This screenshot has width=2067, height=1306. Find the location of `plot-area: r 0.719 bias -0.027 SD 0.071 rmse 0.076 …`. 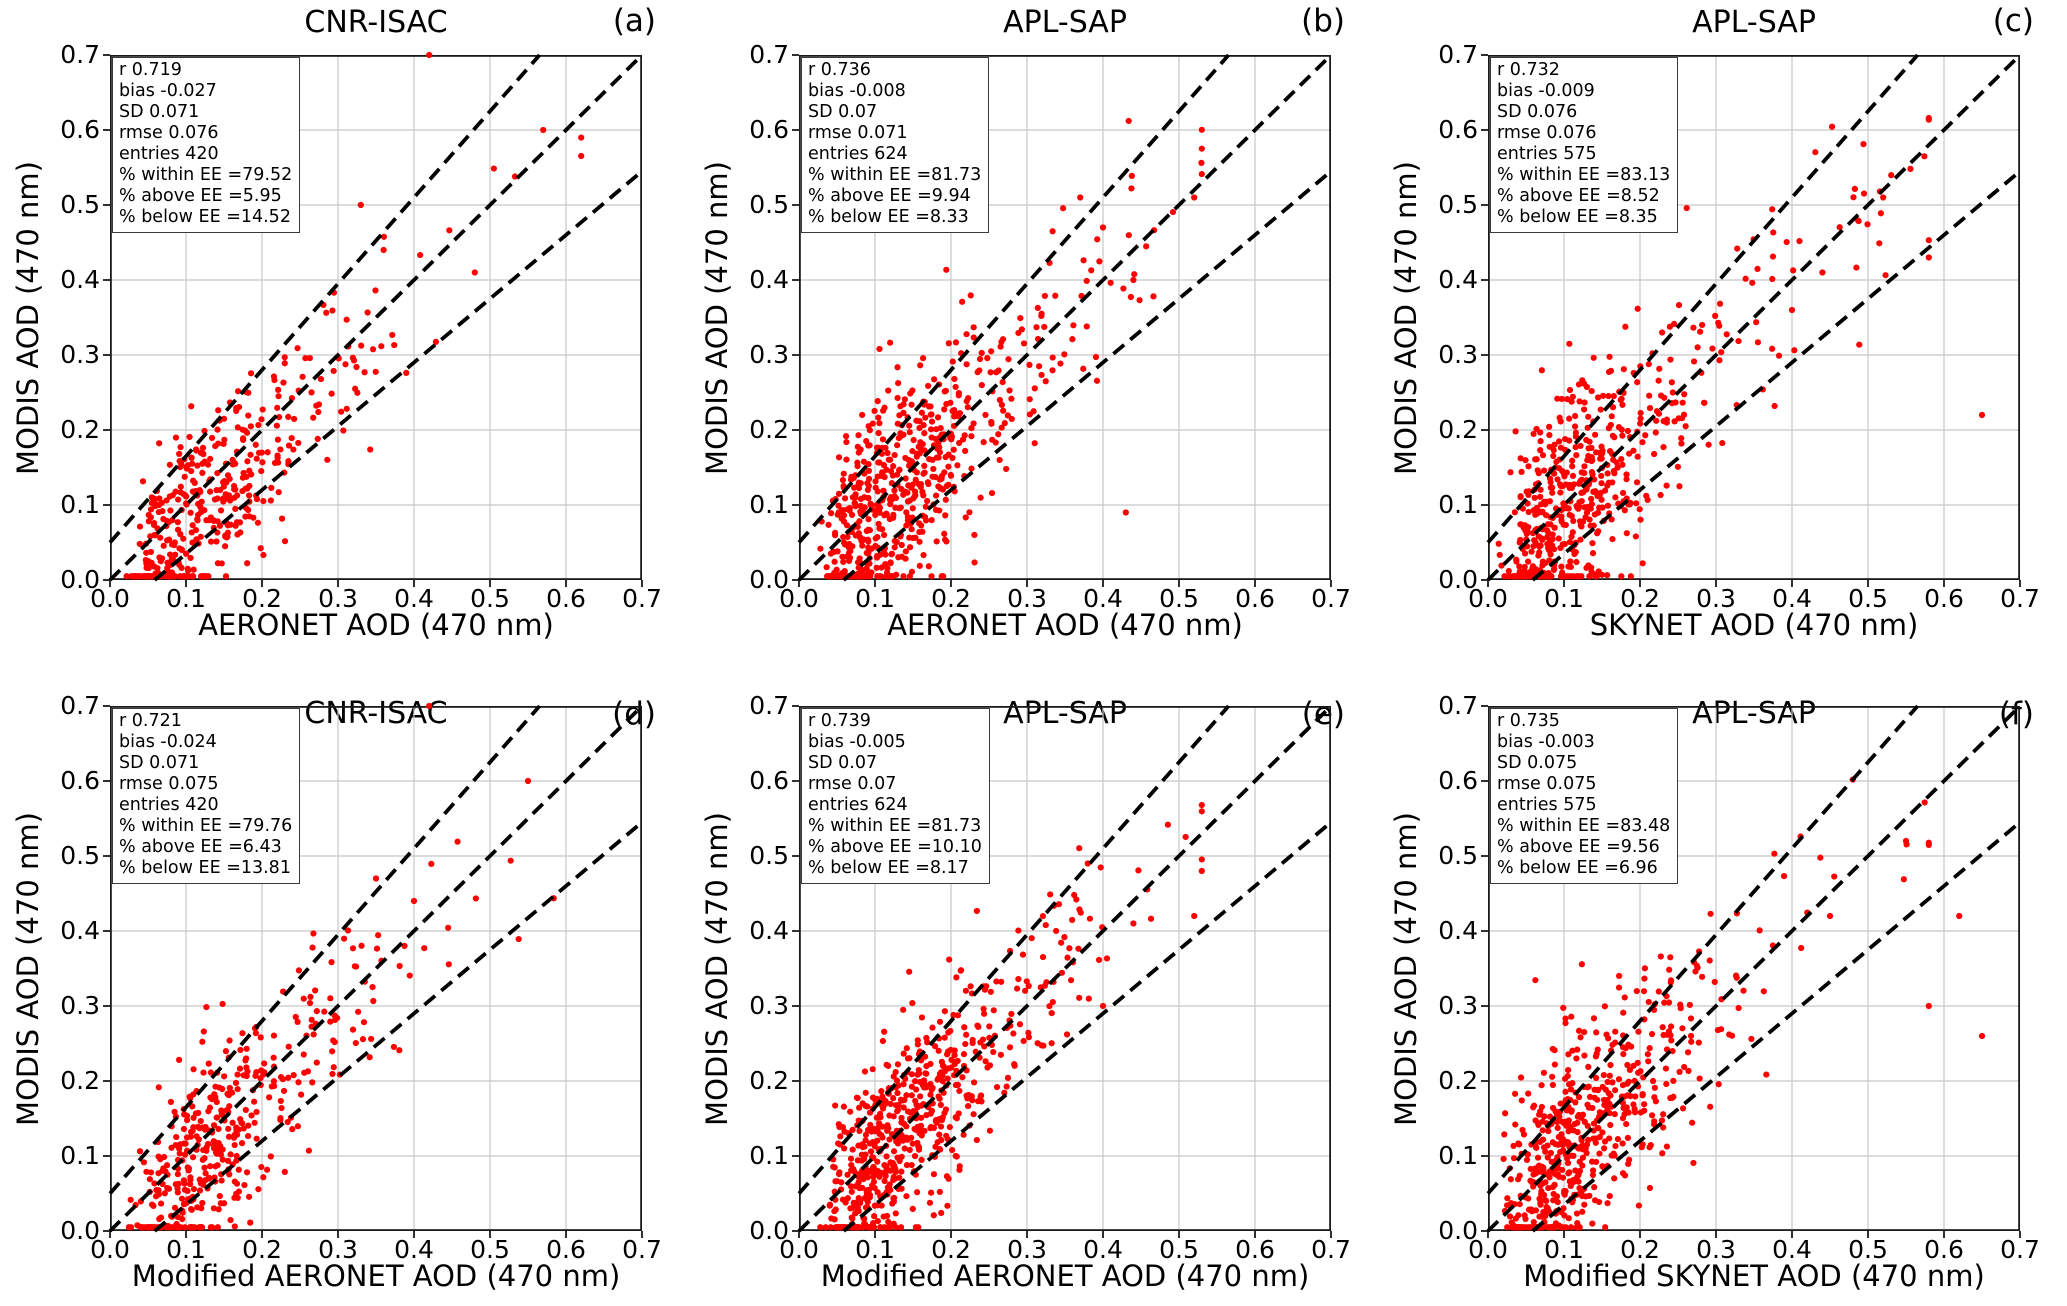

plot-area: r 0.719 bias -0.027 SD 0.071 rmse 0.076 … is located at coordinates (361, 326).